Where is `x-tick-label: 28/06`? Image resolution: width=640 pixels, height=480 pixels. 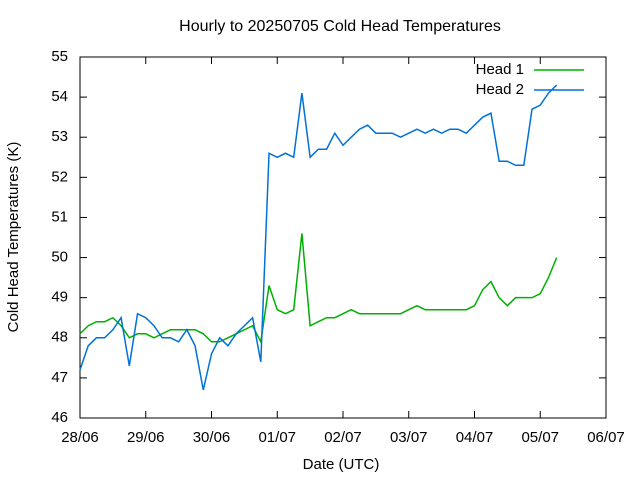
x-tick-label: 28/06 is located at coordinates (80, 437).